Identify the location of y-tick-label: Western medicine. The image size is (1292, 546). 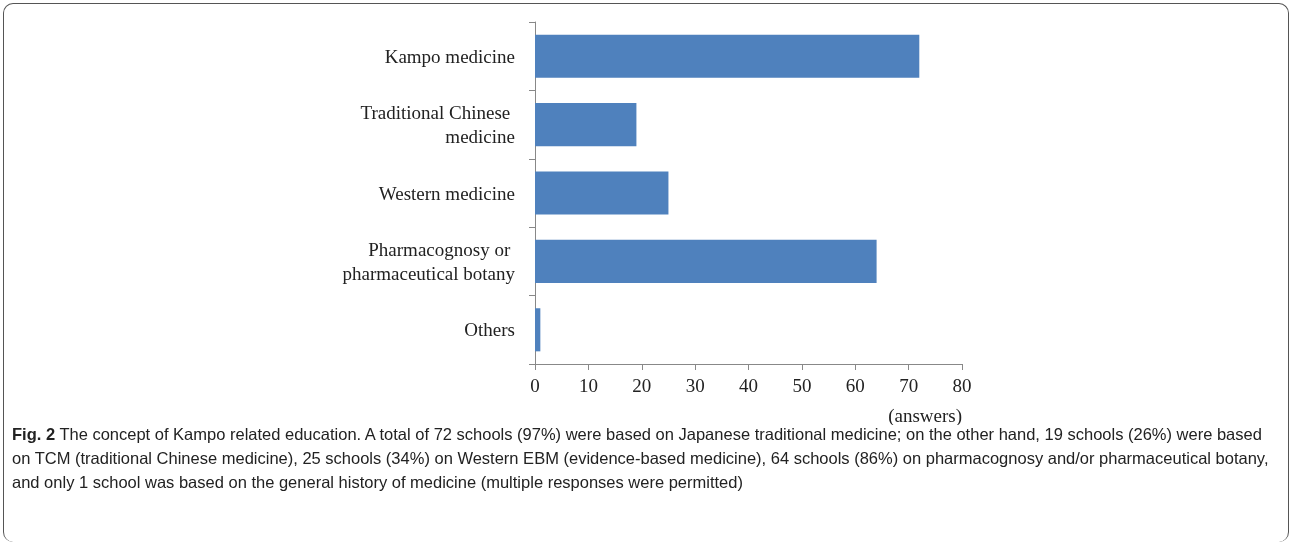
(446, 193).